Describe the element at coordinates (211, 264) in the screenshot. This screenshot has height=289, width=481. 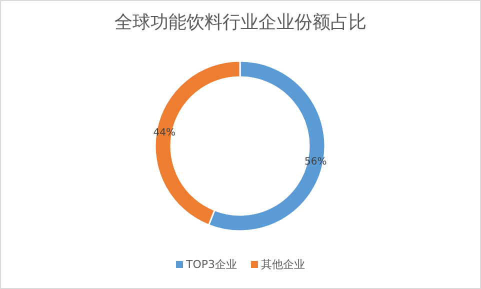
I see `legend-label: TOP3企业` at that location.